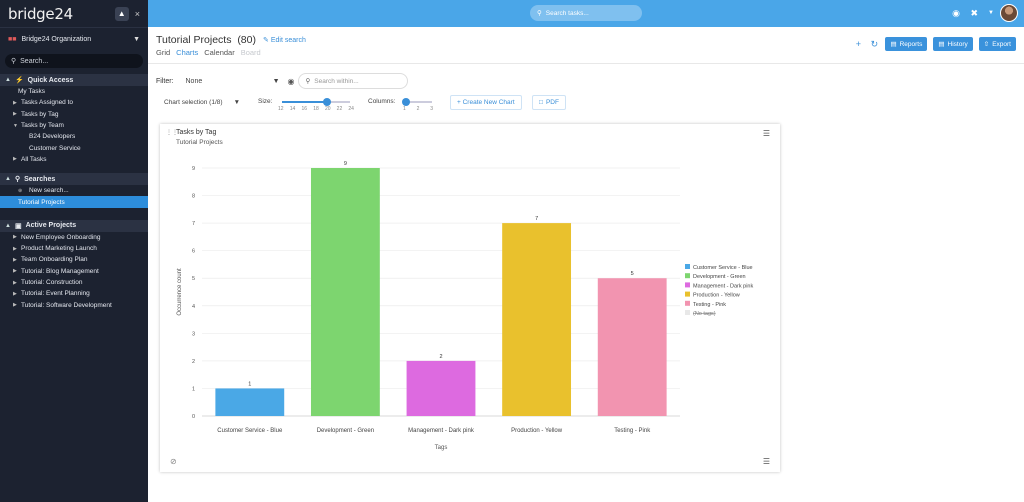 The width and height of the screenshot is (1024, 502). What do you see at coordinates (18, 226) in the screenshot?
I see `folder-icon: ▣` at bounding box center [18, 226].